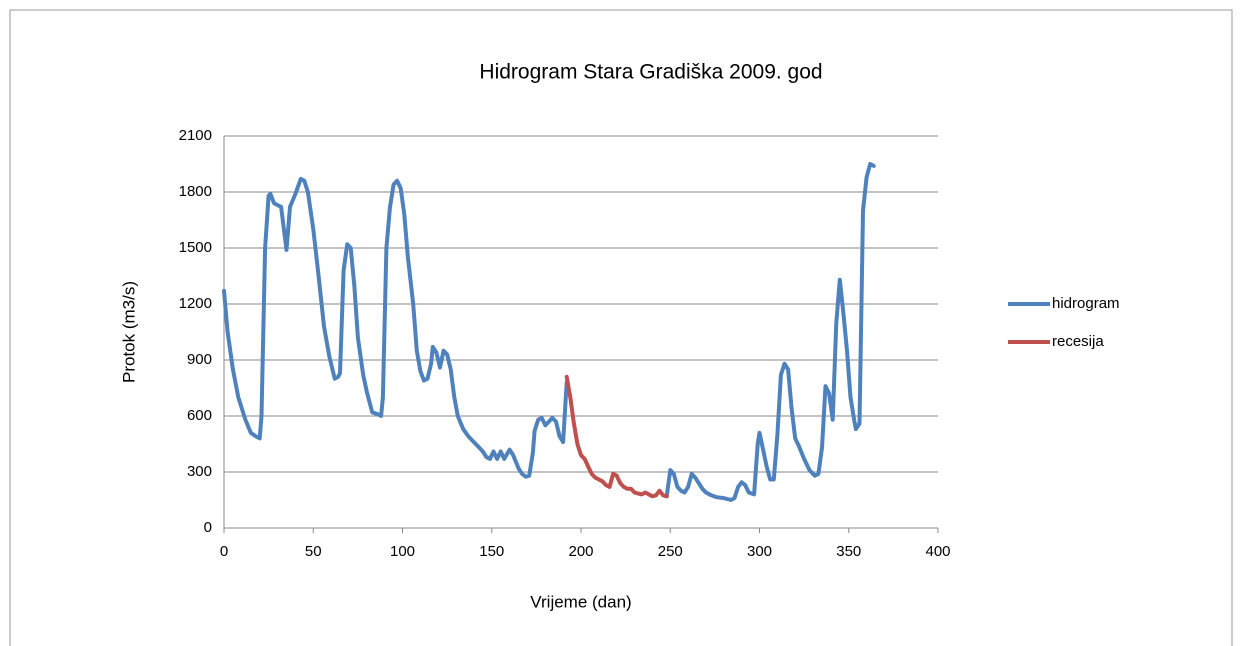 This screenshot has width=1242, height=646. What do you see at coordinates (580, 551) in the screenshot?
I see `x-tick-label: 200` at bounding box center [580, 551].